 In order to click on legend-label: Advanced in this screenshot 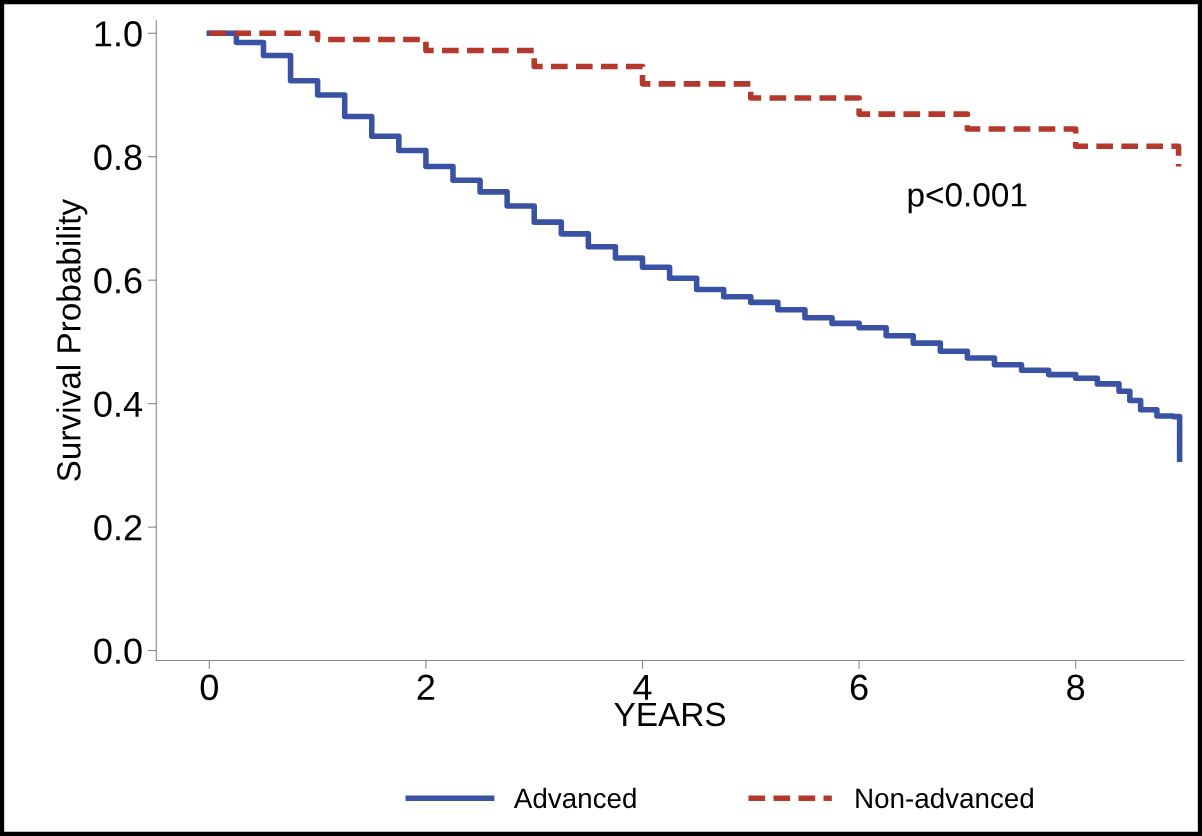, I will do `click(574, 798)`.